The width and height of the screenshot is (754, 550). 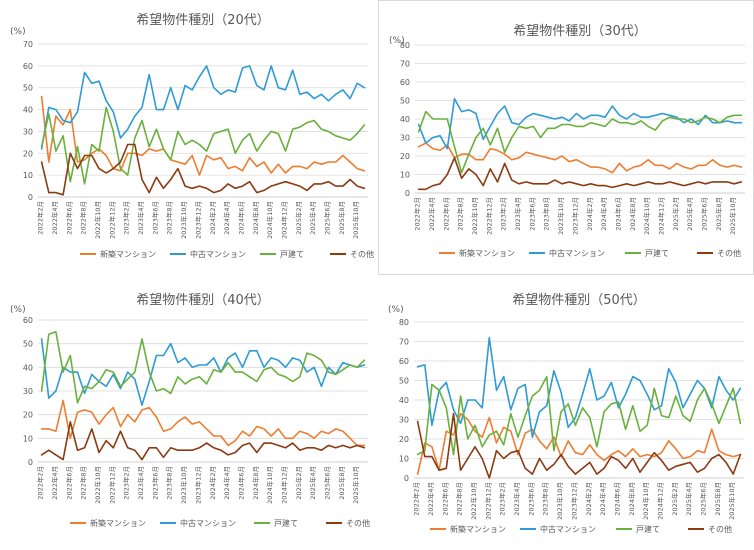 I want to click on y-tick-label: 40, so click(x=28, y=110).